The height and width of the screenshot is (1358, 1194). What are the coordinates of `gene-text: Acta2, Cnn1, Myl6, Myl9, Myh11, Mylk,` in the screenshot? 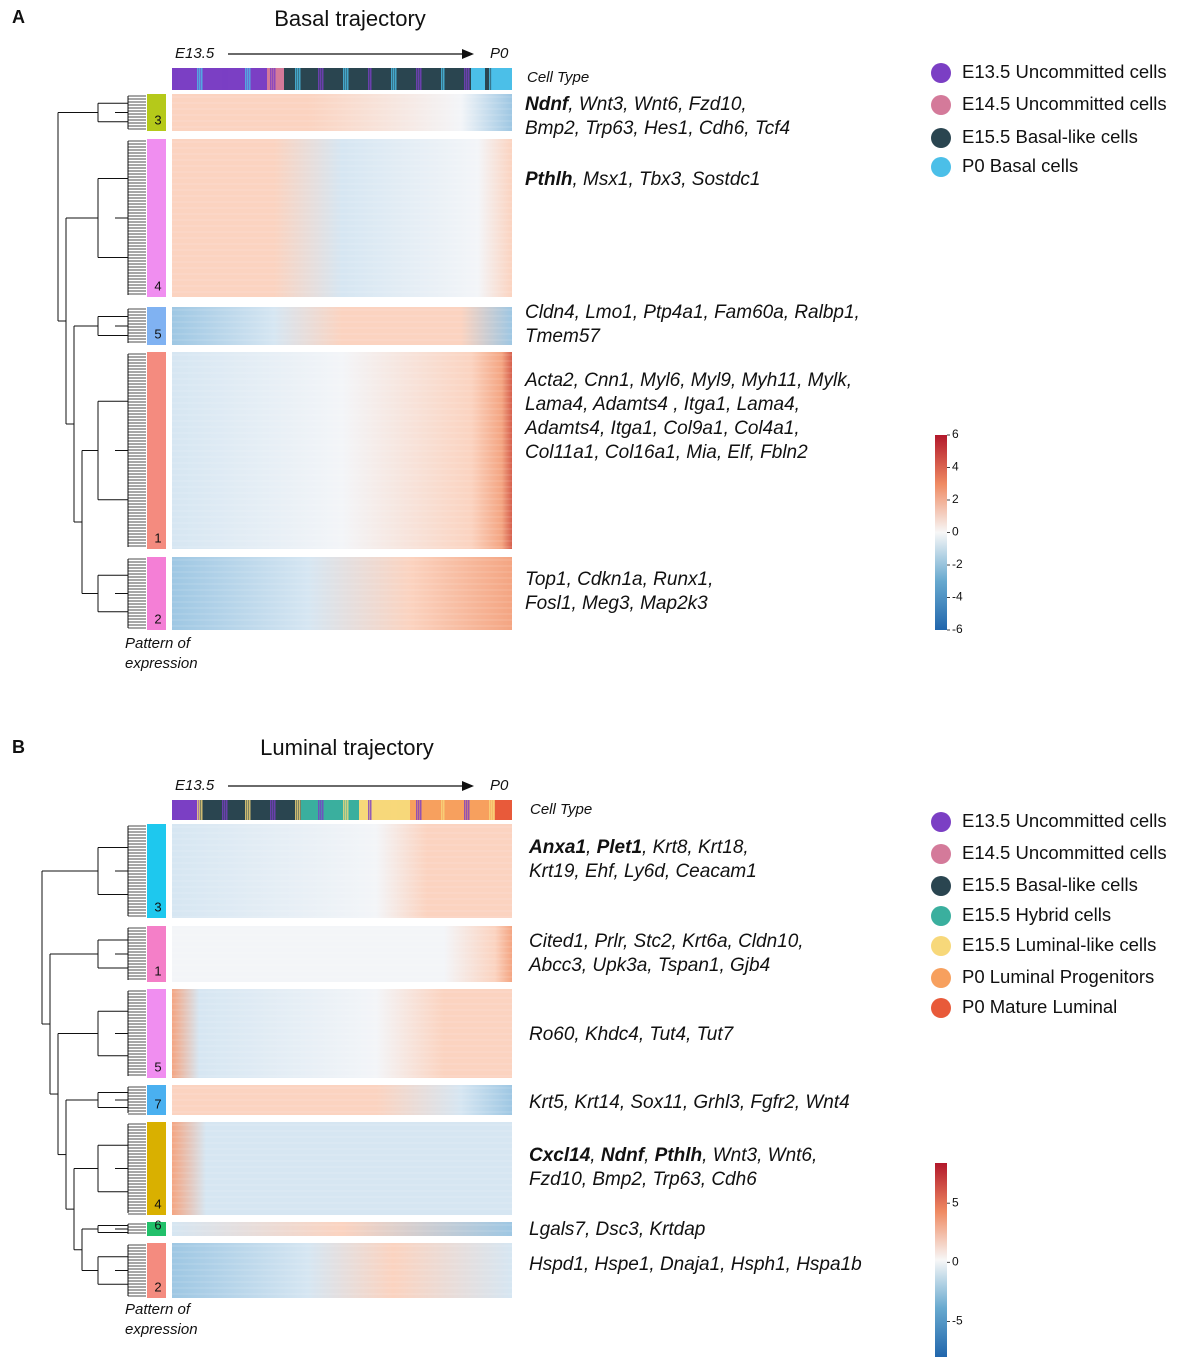 It's located at (688, 380).